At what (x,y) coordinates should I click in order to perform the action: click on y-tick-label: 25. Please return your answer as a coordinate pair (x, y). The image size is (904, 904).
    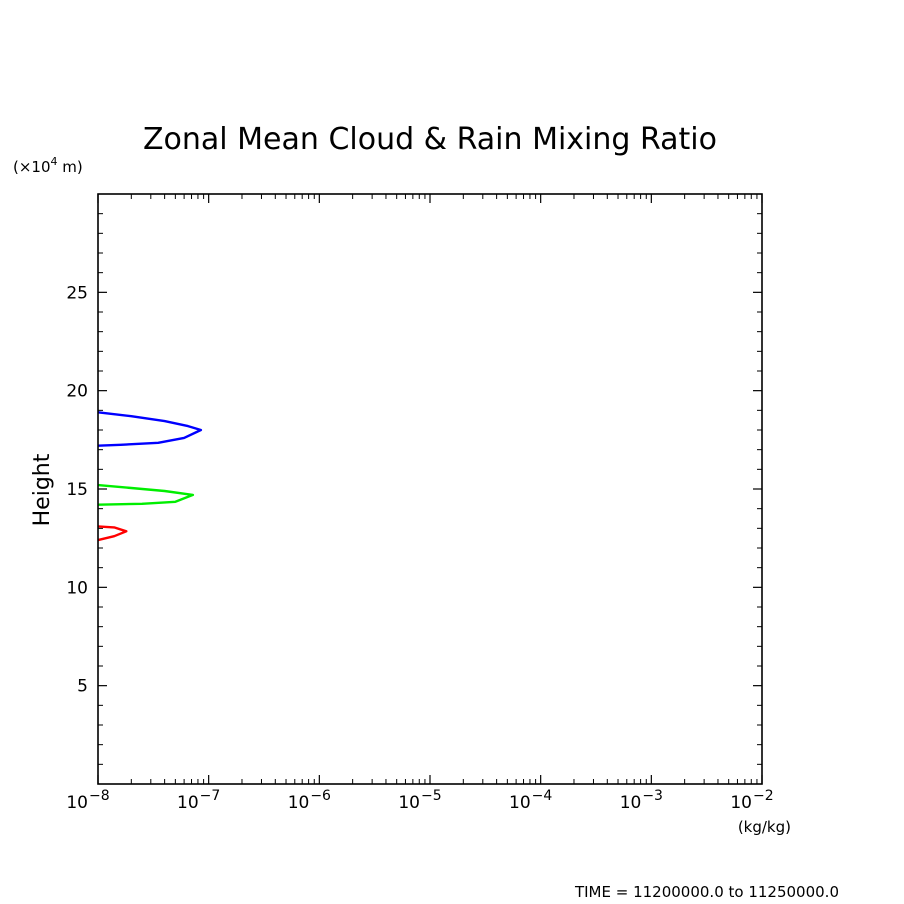
    Looking at the image, I should click on (77, 293).